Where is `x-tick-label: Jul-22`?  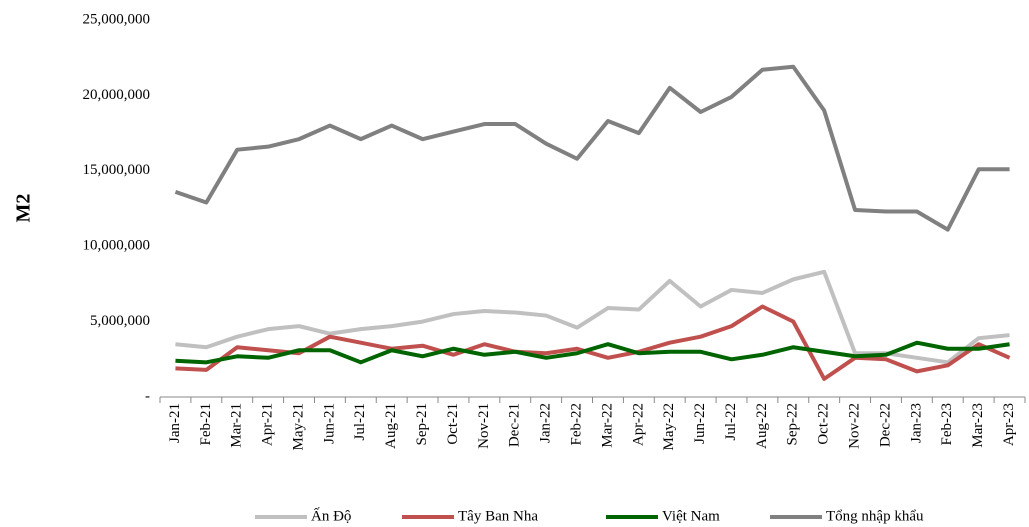
x-tick-label: Jul-22 is located at coordinates (731, 422).